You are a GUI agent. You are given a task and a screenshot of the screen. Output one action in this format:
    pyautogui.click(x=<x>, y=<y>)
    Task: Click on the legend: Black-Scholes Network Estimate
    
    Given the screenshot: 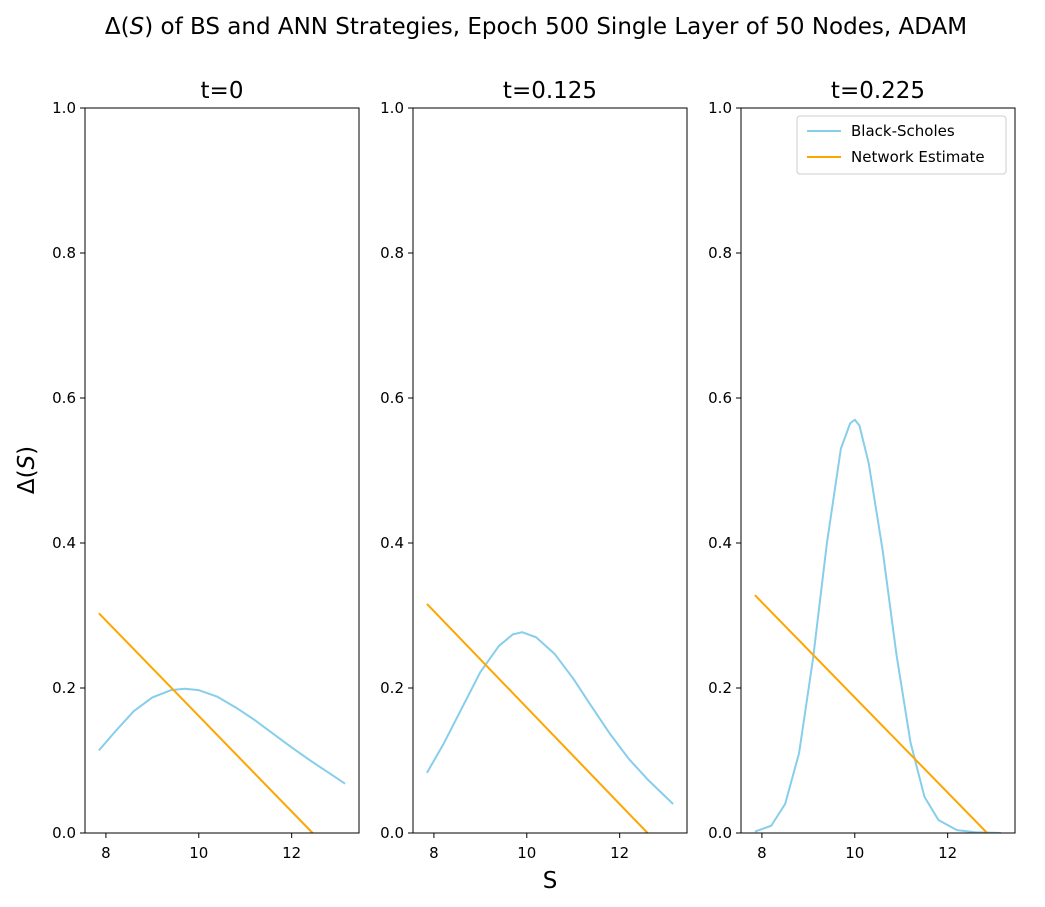 What is the action you would take?
    pyautogui.click(x=901, y=145)
    